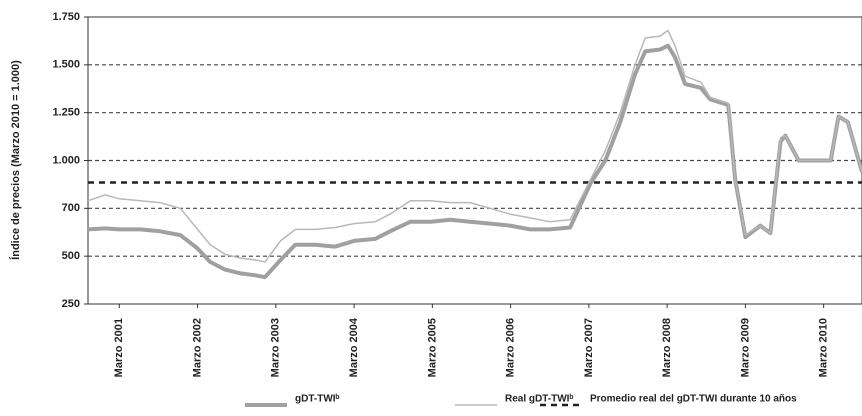  Describe the element at coordinates (197, 347) in the screenshot. I see `x-tick-label: Marzo 2002` at that location.